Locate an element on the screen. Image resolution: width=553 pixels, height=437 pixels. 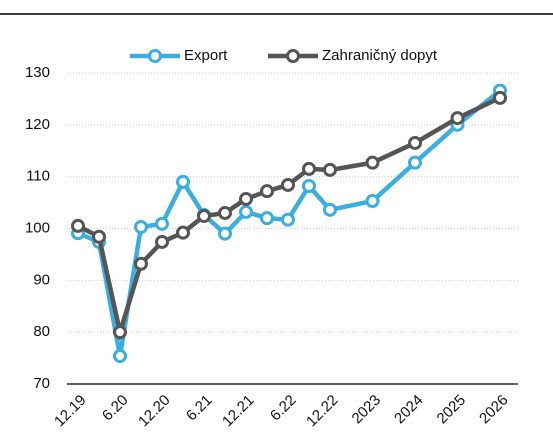
x-tick-label: 12.22 is located at coordinates (322, 411).